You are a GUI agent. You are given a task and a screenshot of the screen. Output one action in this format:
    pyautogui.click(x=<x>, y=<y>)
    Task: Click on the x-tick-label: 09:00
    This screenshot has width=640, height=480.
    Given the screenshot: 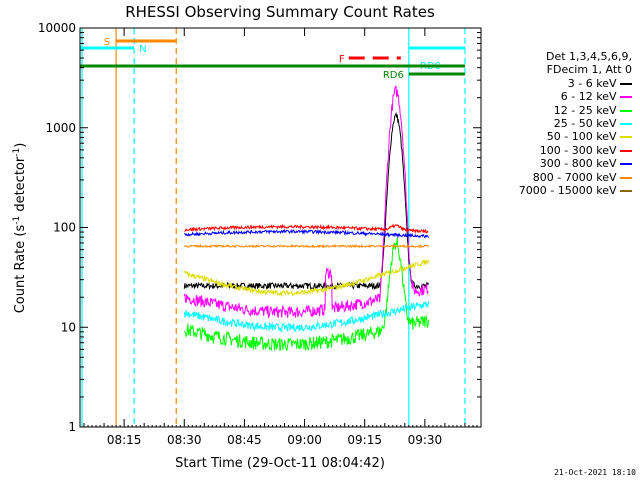 What is the action you would take?
    pyautogui.click(x=304, y=440)
    